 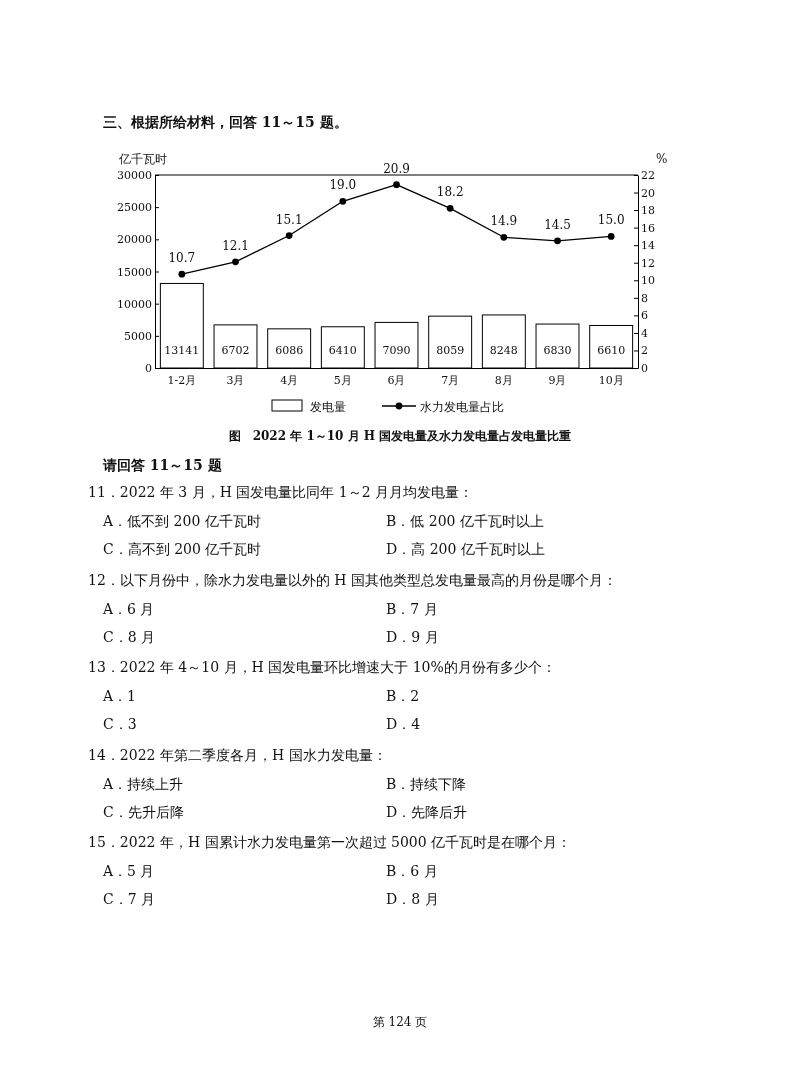 I want to click on x-tick-label: 6月, so click(x=396, y=380).